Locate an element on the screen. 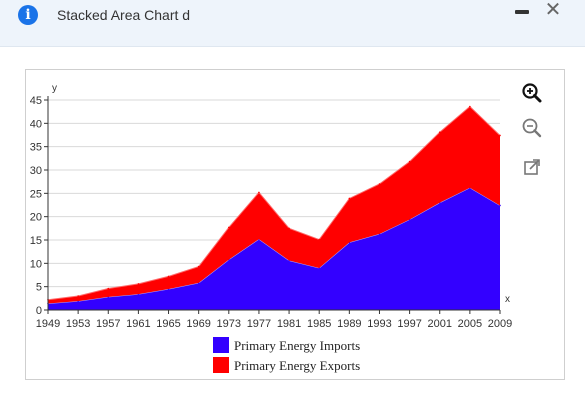 The height and width of the screenshot is (401, 585). y-axis-label: y is located at coordinates (54, 88).